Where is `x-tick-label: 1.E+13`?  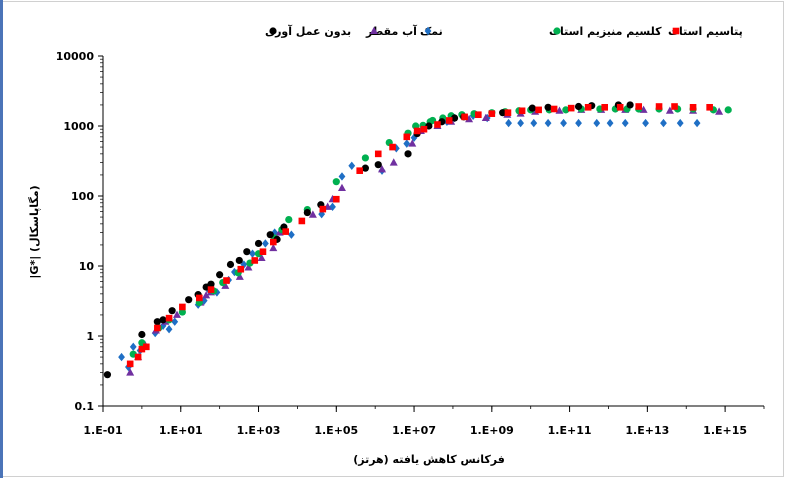 x-tick-label: 1.E+13 is located at coordinates (647, 430).